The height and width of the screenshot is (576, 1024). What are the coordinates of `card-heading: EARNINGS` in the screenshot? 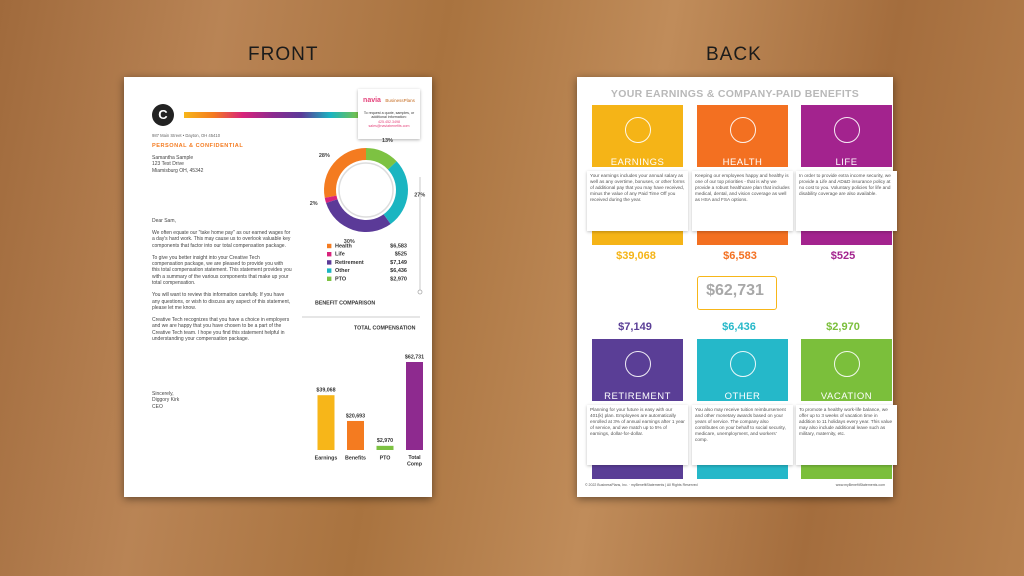 It's located at (637, 162).